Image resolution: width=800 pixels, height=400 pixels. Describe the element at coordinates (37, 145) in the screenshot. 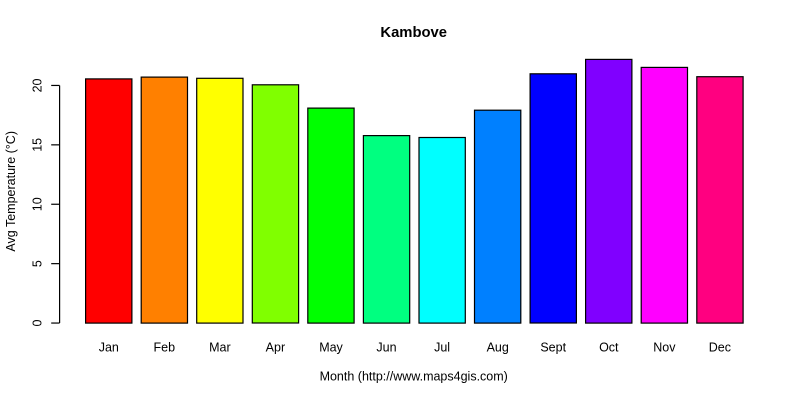

I see `svg-text: 15` at that location.